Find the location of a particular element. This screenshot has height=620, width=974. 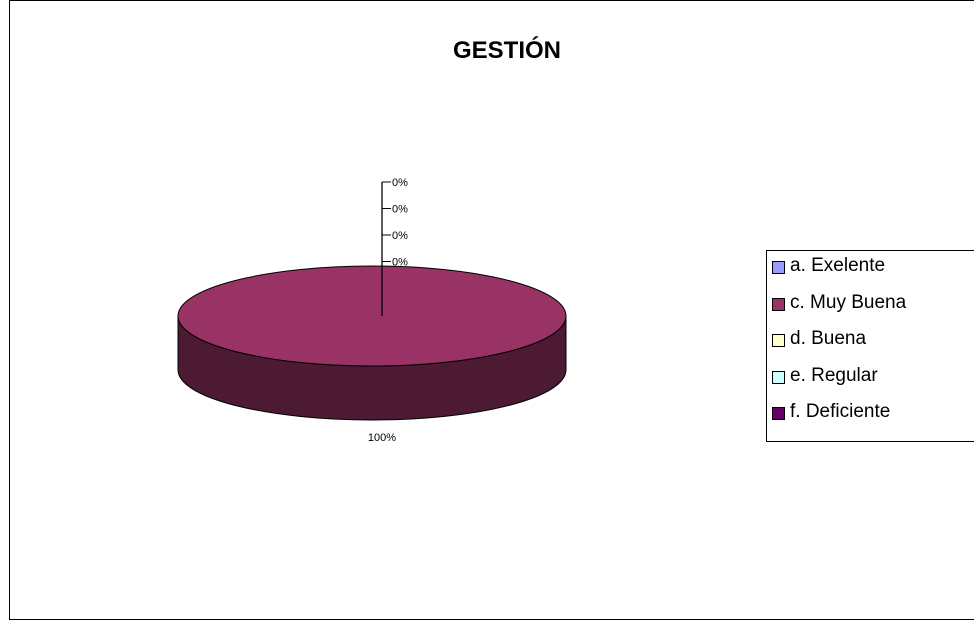

legend-label: f. Deficiente is located at coordinates (840, 411).